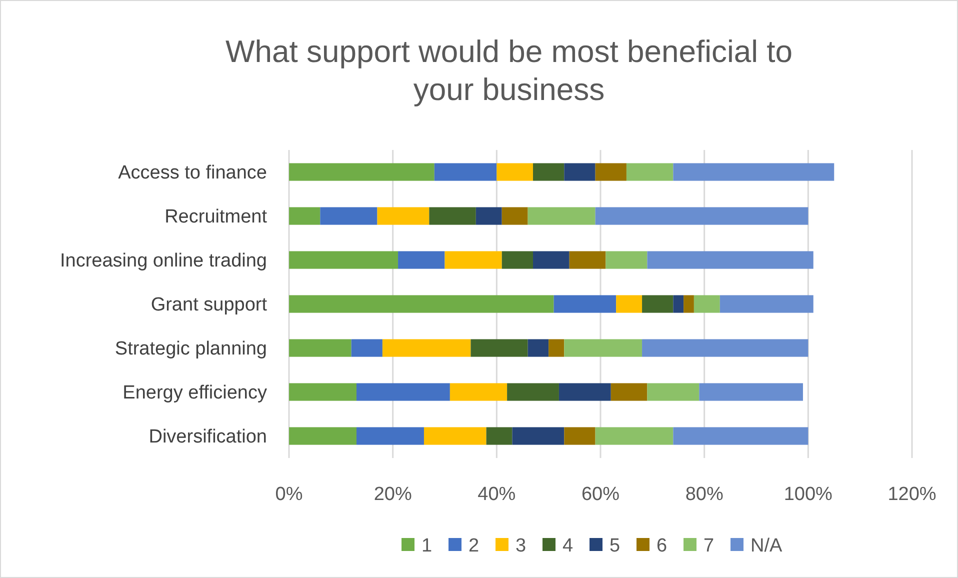  Describe the element at coordinates (163, 261) in the screenshot. I see `y-tick-label: Increasing online trading` at that location.